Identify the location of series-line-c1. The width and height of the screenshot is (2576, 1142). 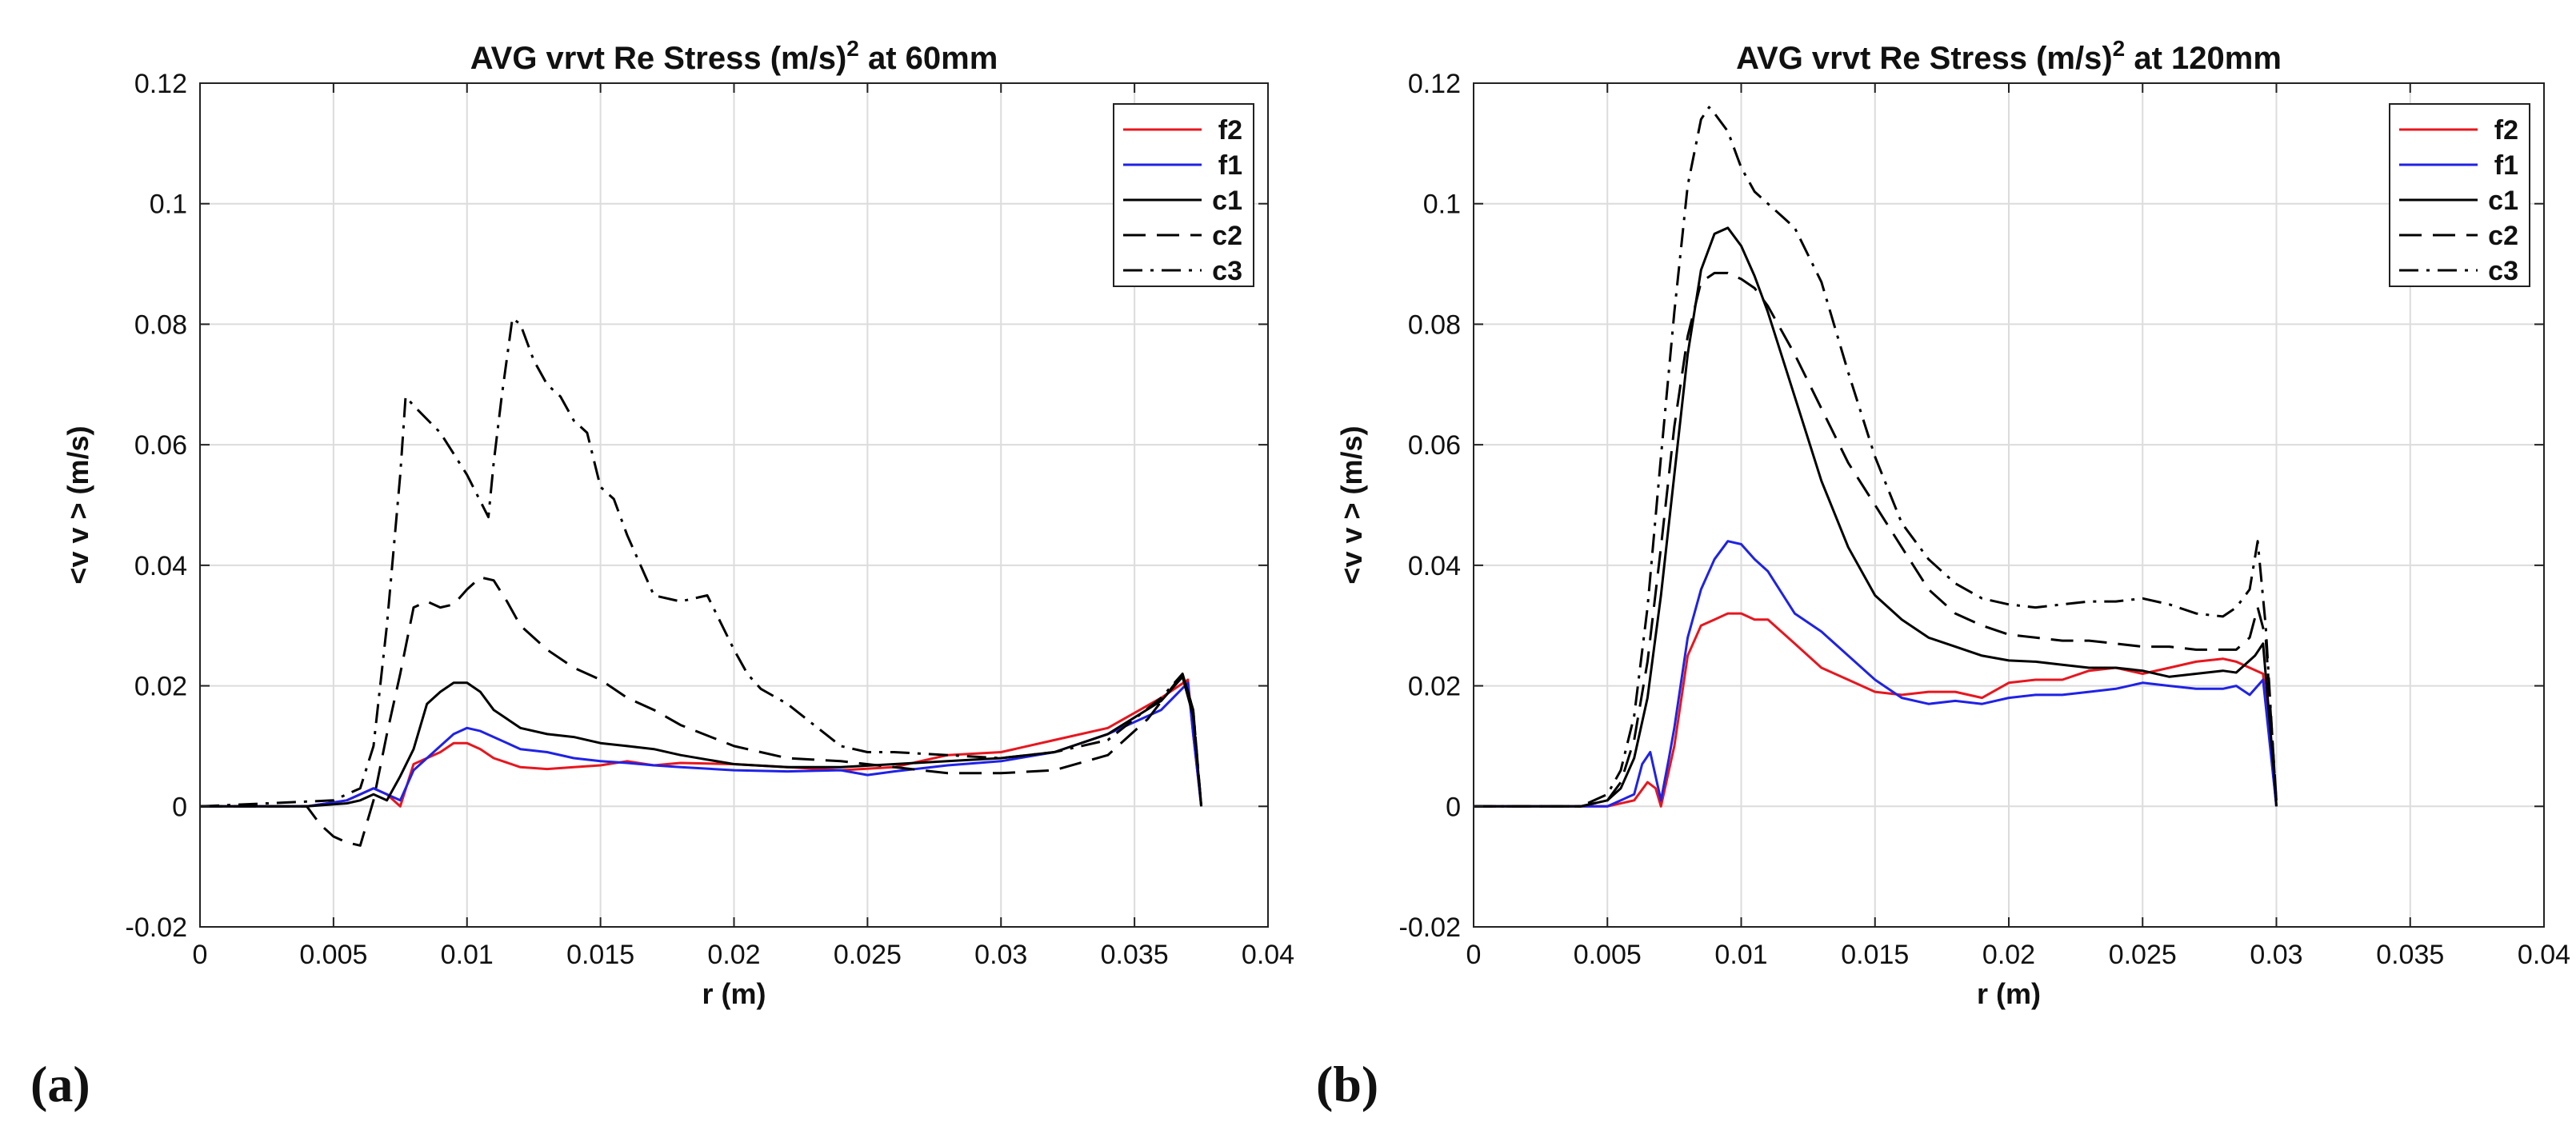
(701, 742).